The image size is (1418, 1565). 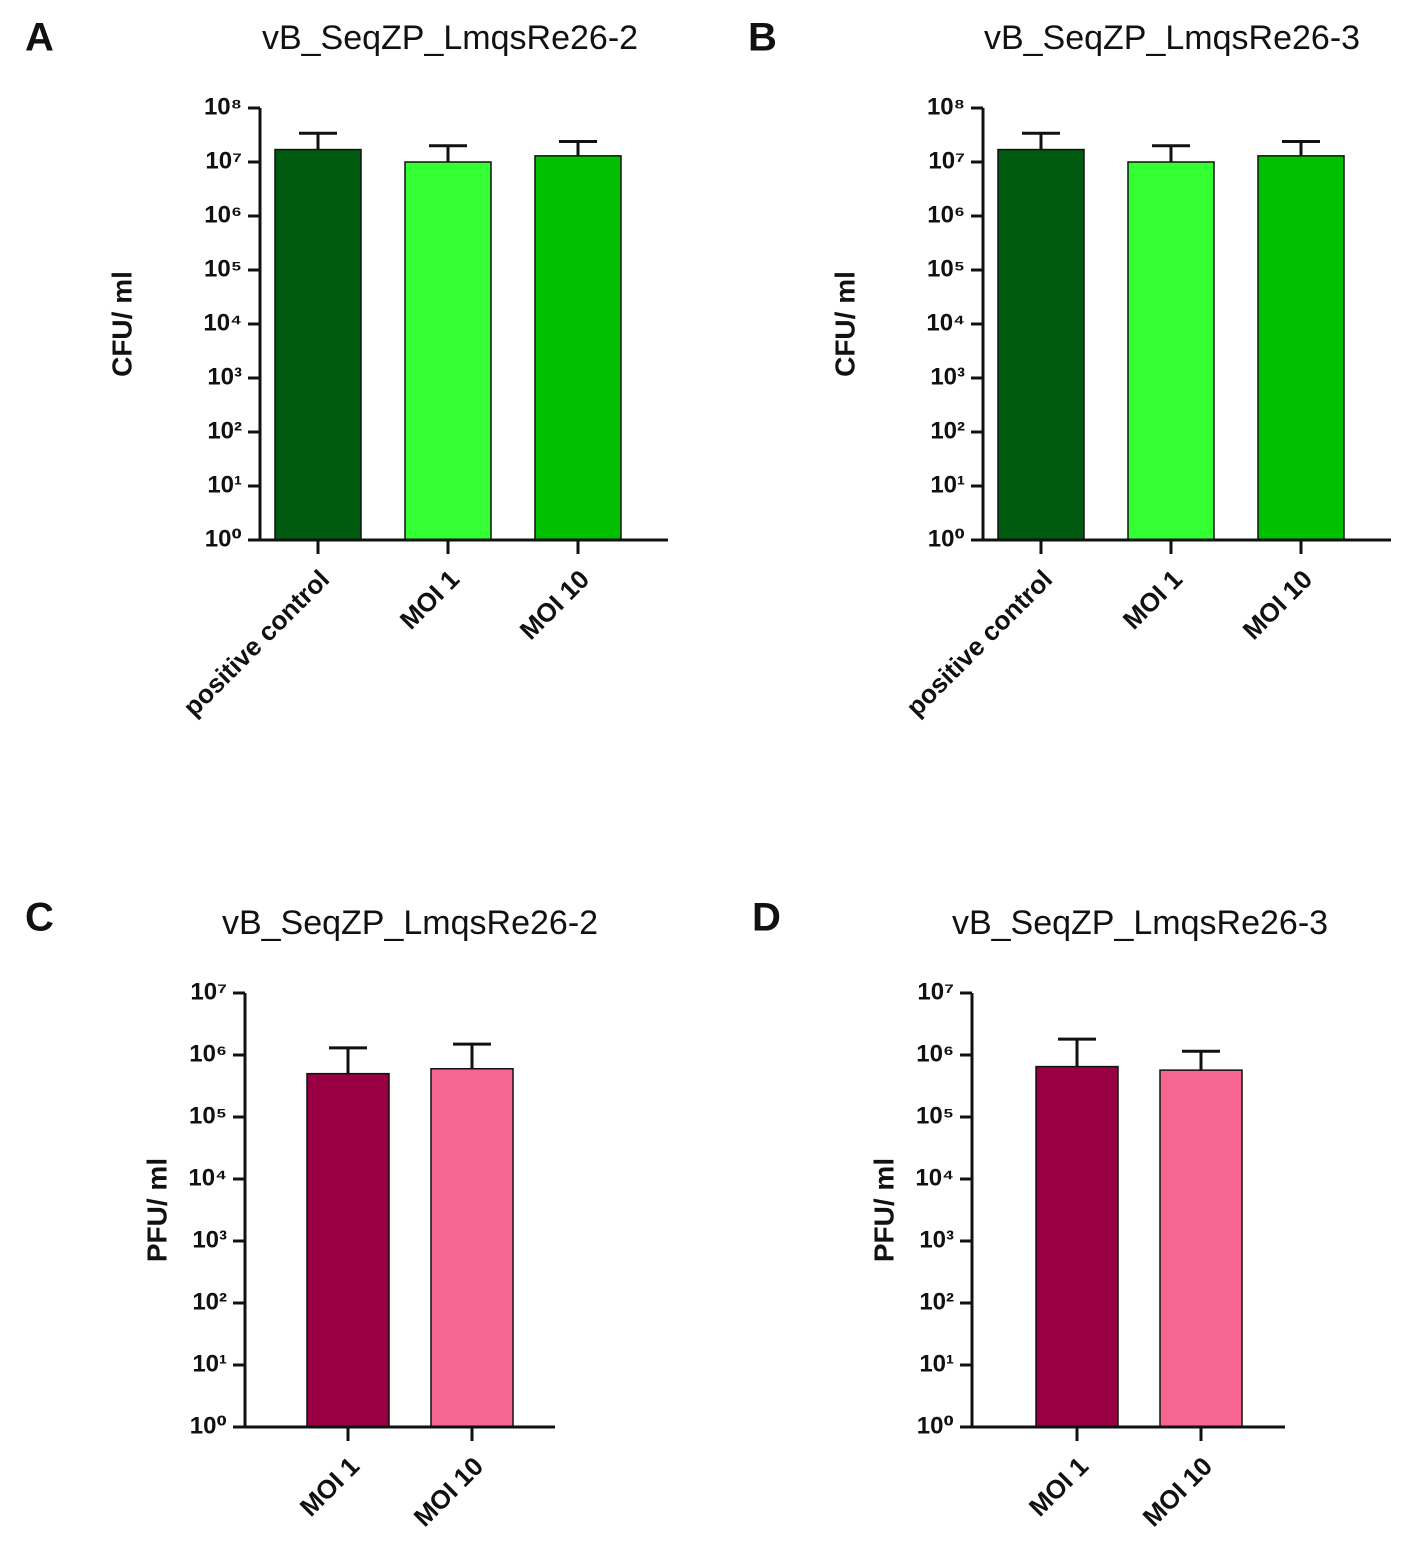 What do you see at coordinates (766, 918) in the screenshot?
I see `panel-letter: D` at bounding box center [766, 918].